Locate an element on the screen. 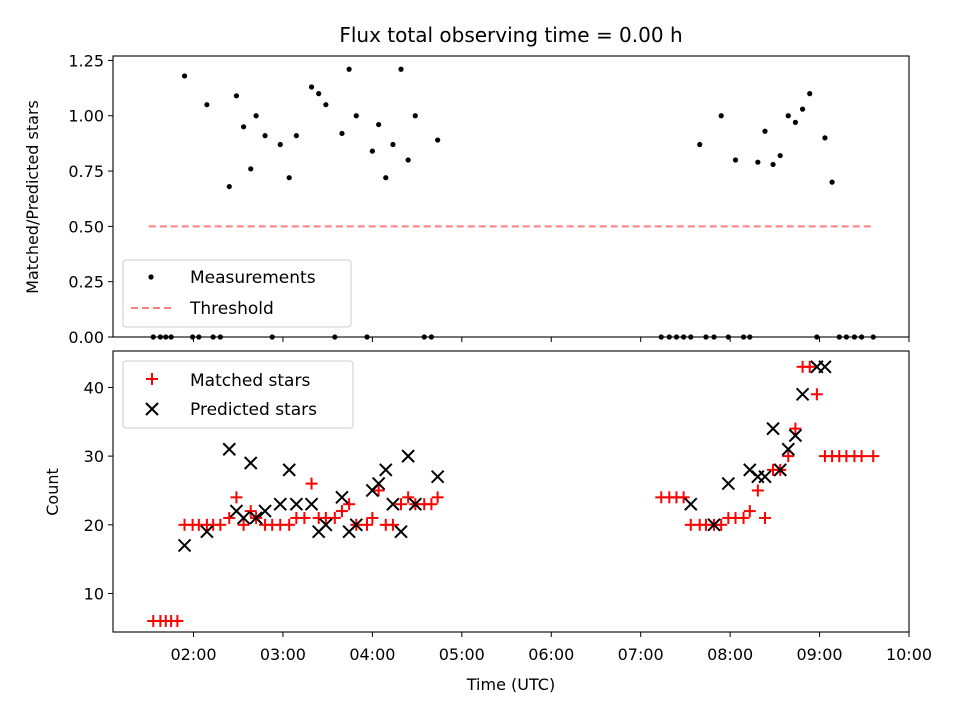  bottom-y-tick-label: 10 is located at coordinates (94, 594).